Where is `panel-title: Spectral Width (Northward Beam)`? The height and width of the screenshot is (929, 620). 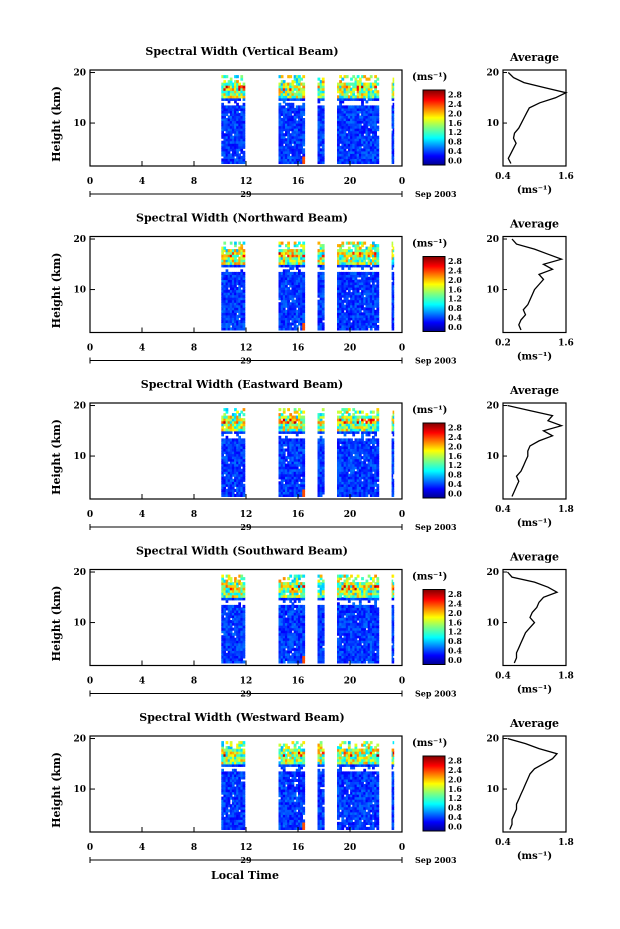 panel-title: Spectral Width (Northward Beam) is located at coordinates (242, 218).